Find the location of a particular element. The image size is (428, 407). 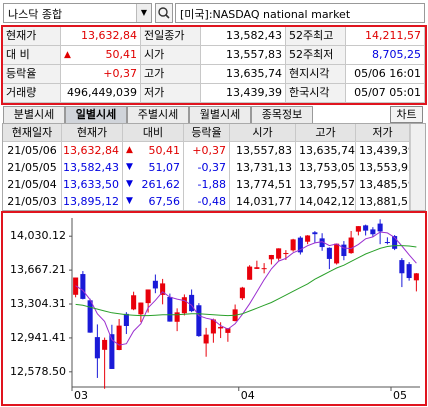

search-button is located at coordinates (164, 13).